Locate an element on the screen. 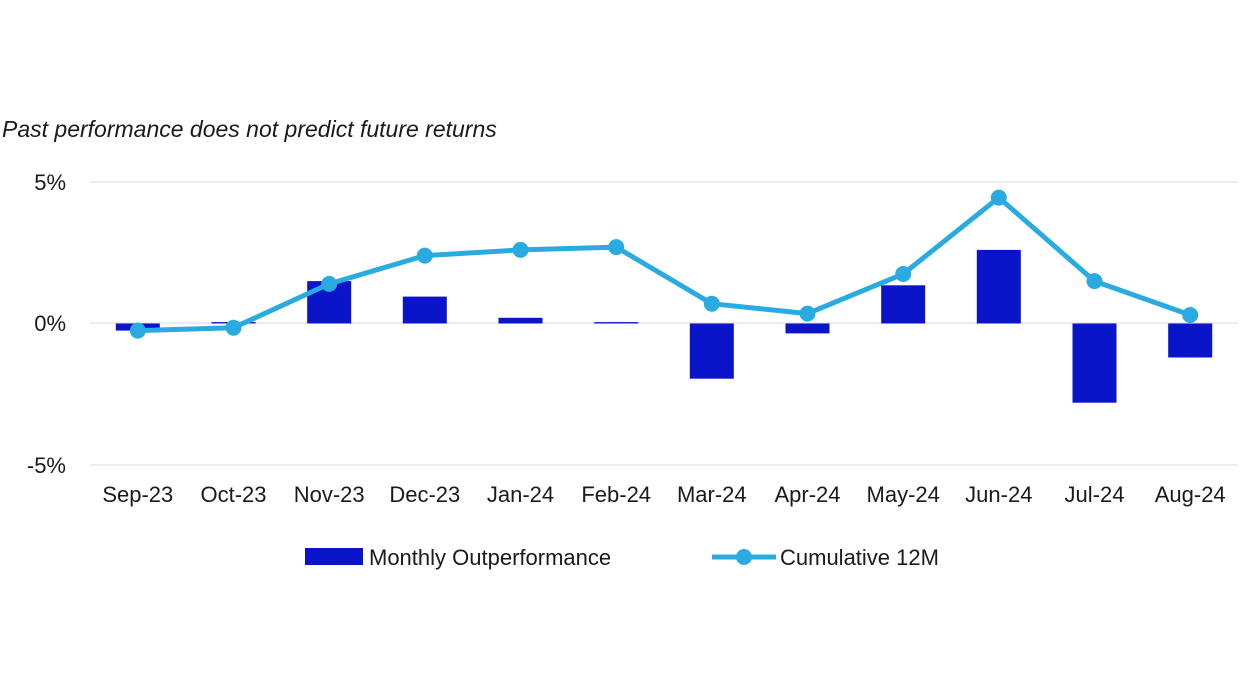  y-tick-label: 5% is located at coordinates (50, 182).